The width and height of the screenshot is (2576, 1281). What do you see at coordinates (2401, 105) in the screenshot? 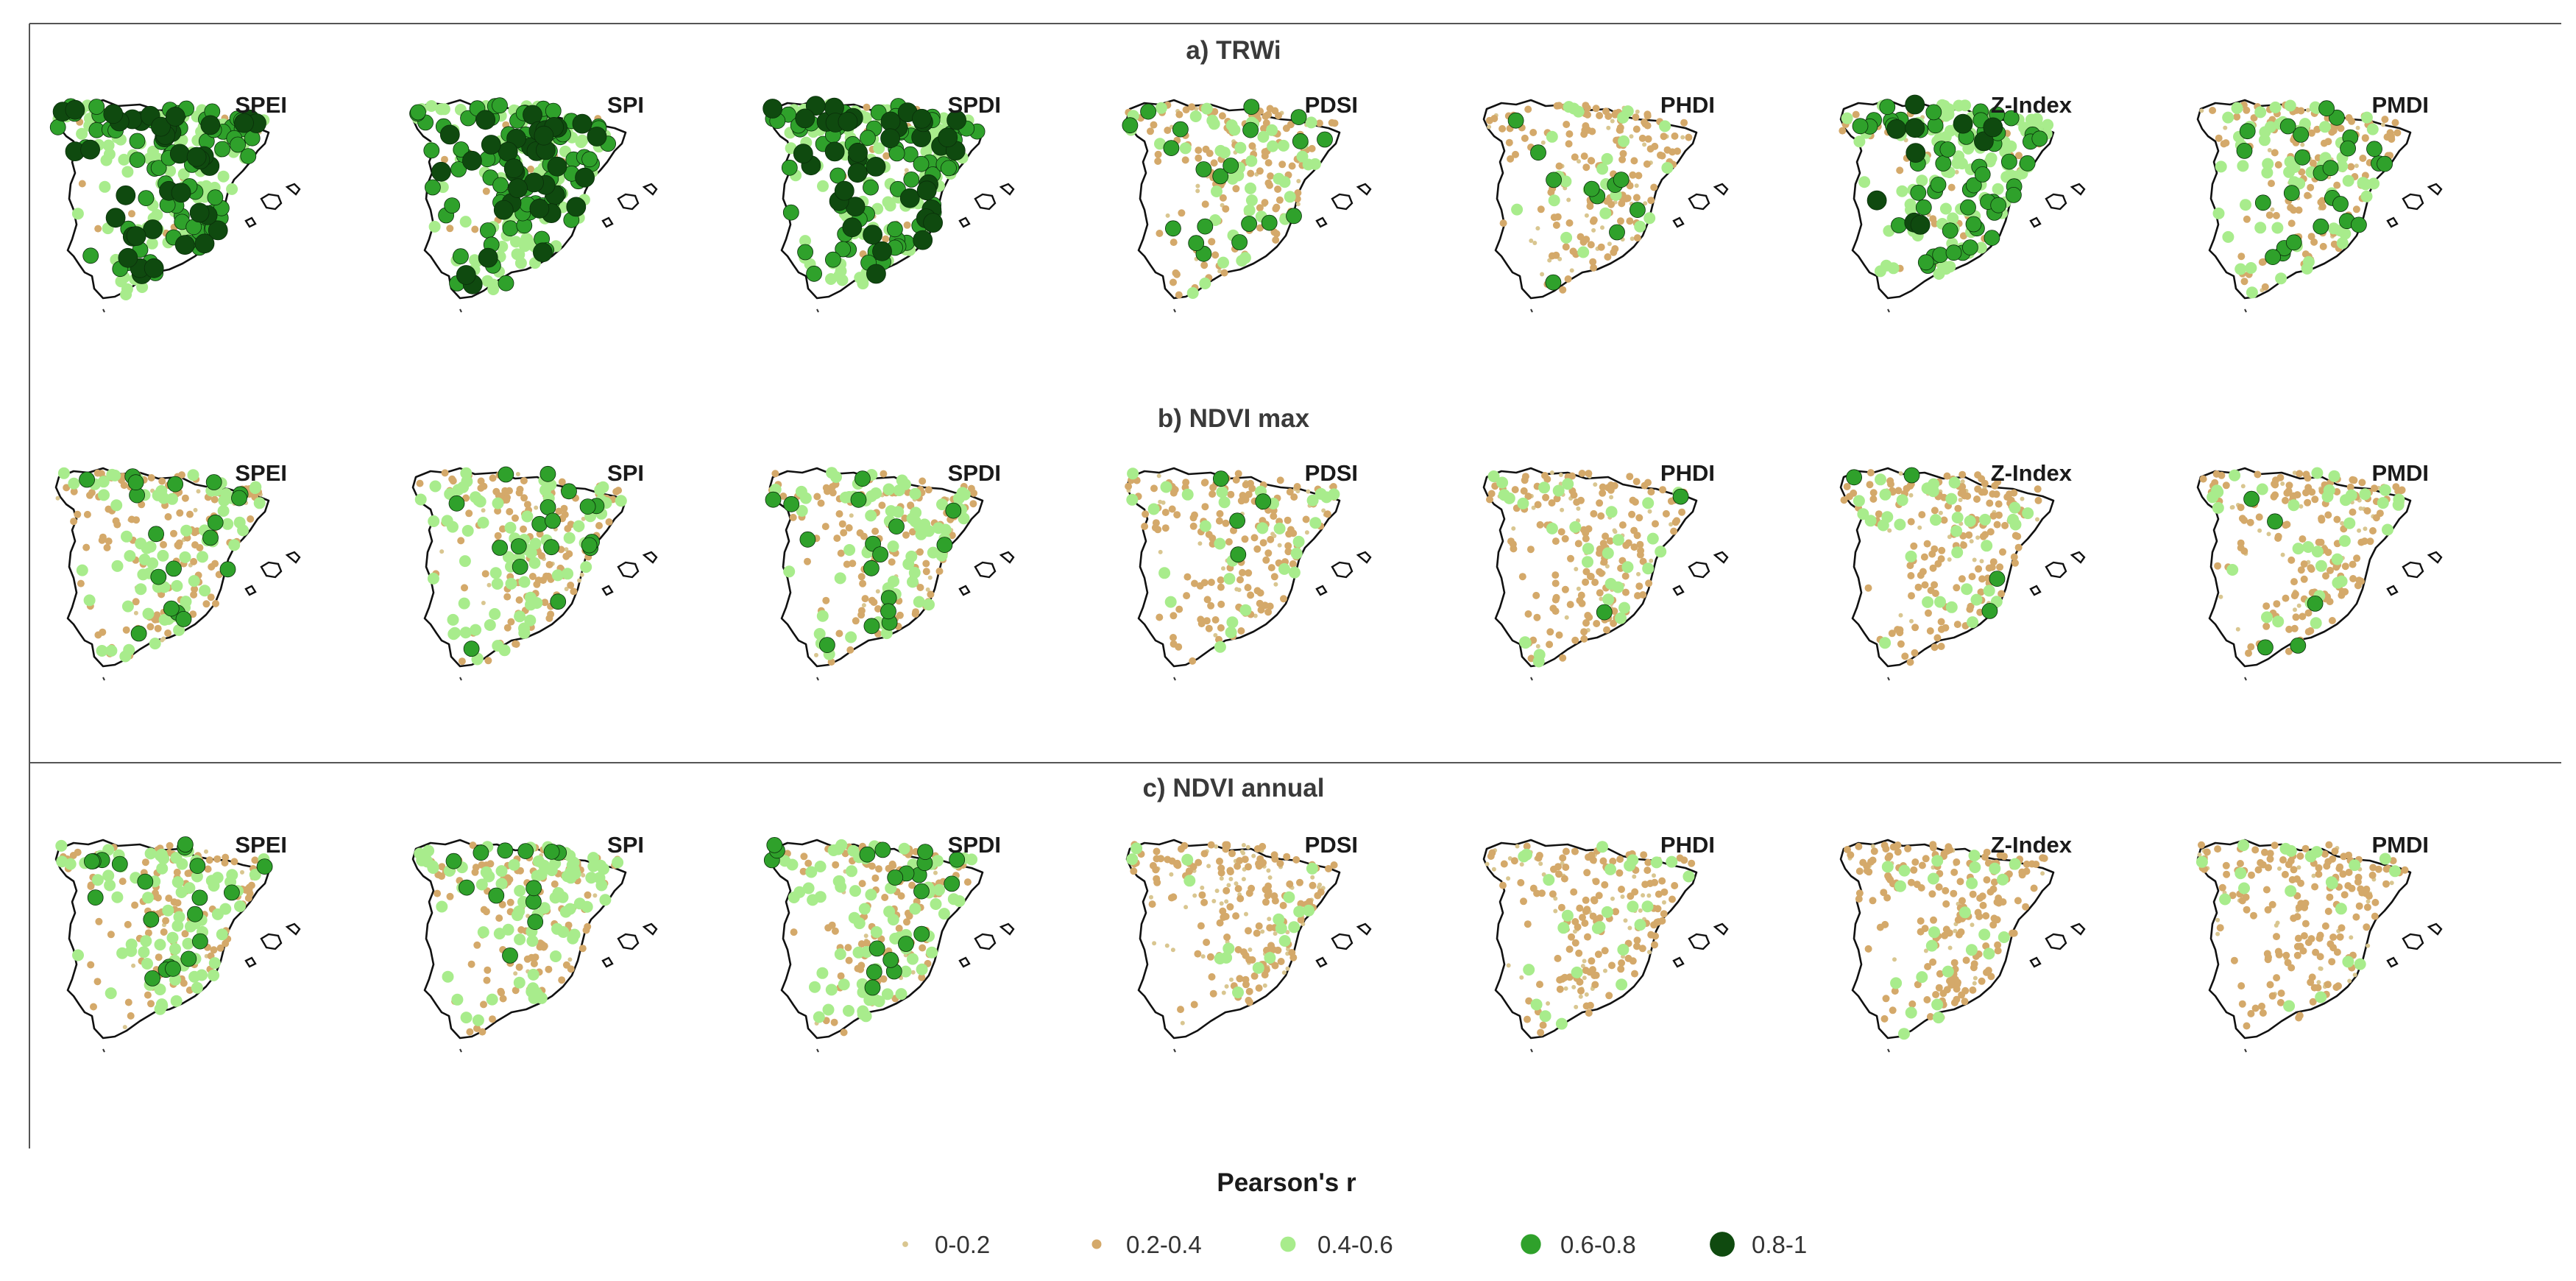
I see `map-index-label: PMDI` at bounding box center [2401, 105].